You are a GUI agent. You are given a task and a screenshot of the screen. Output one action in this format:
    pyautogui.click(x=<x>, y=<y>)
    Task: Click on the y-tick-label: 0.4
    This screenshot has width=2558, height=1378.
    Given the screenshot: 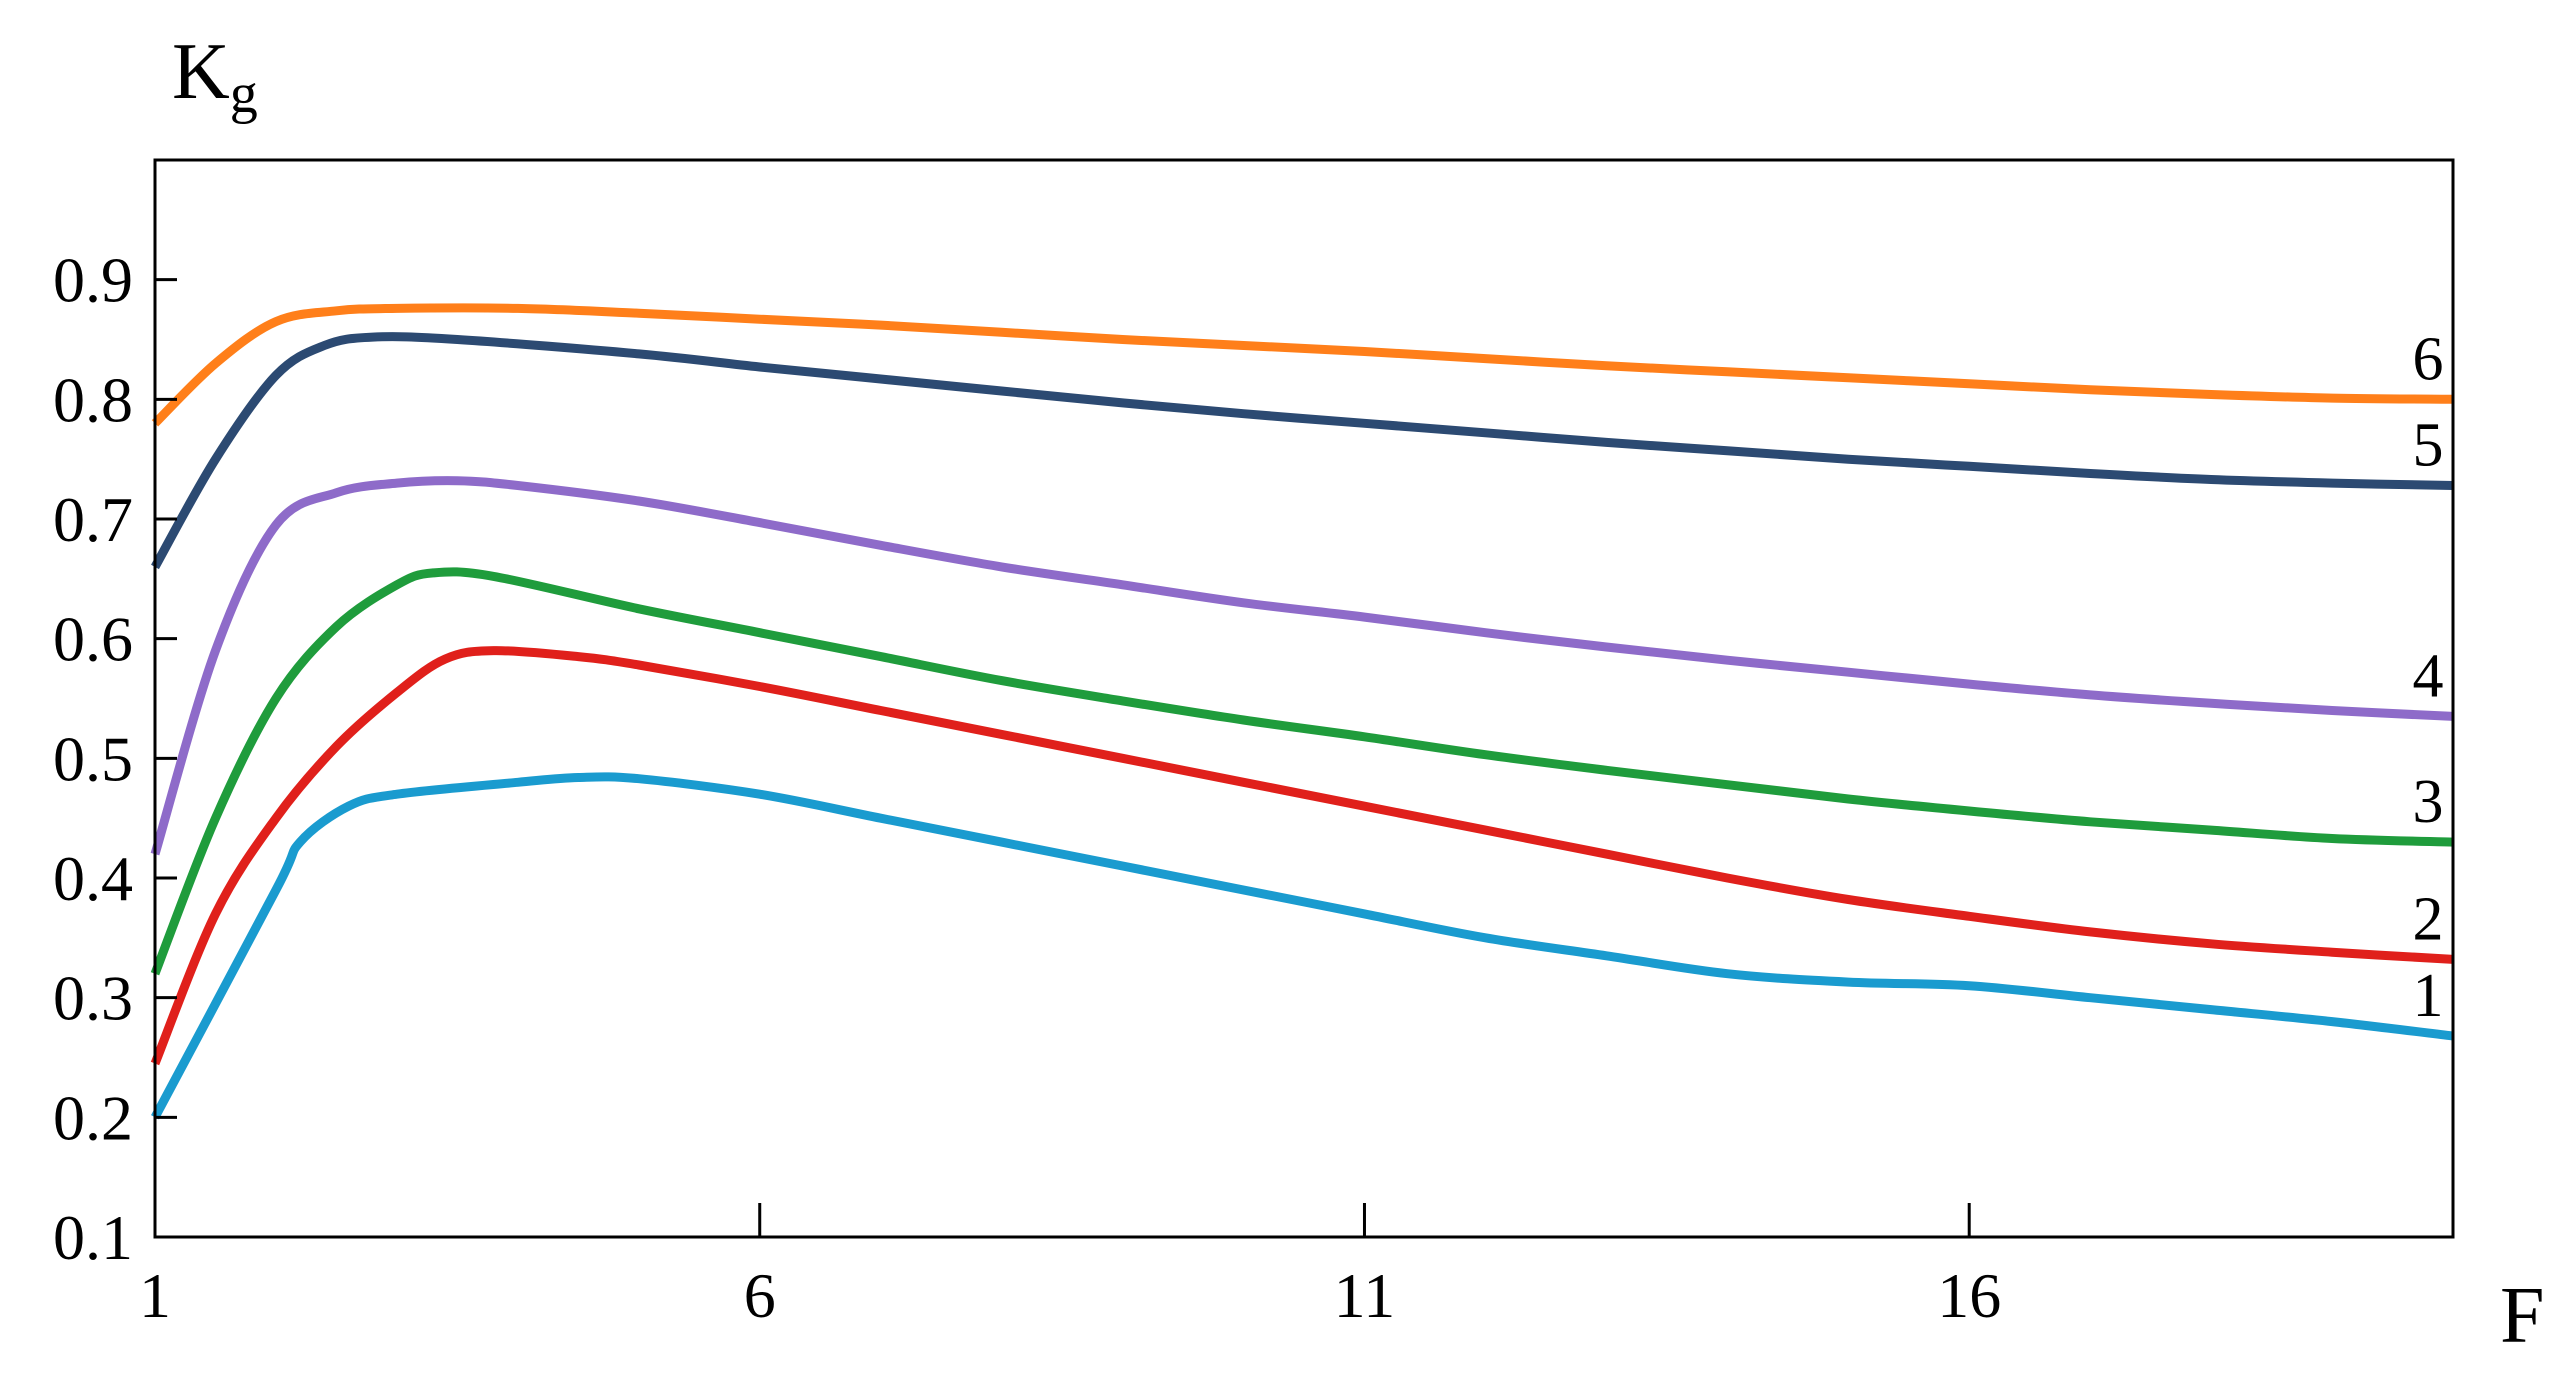 What is the action you would take?
    pyautogui.click(x=93, y=878)
    